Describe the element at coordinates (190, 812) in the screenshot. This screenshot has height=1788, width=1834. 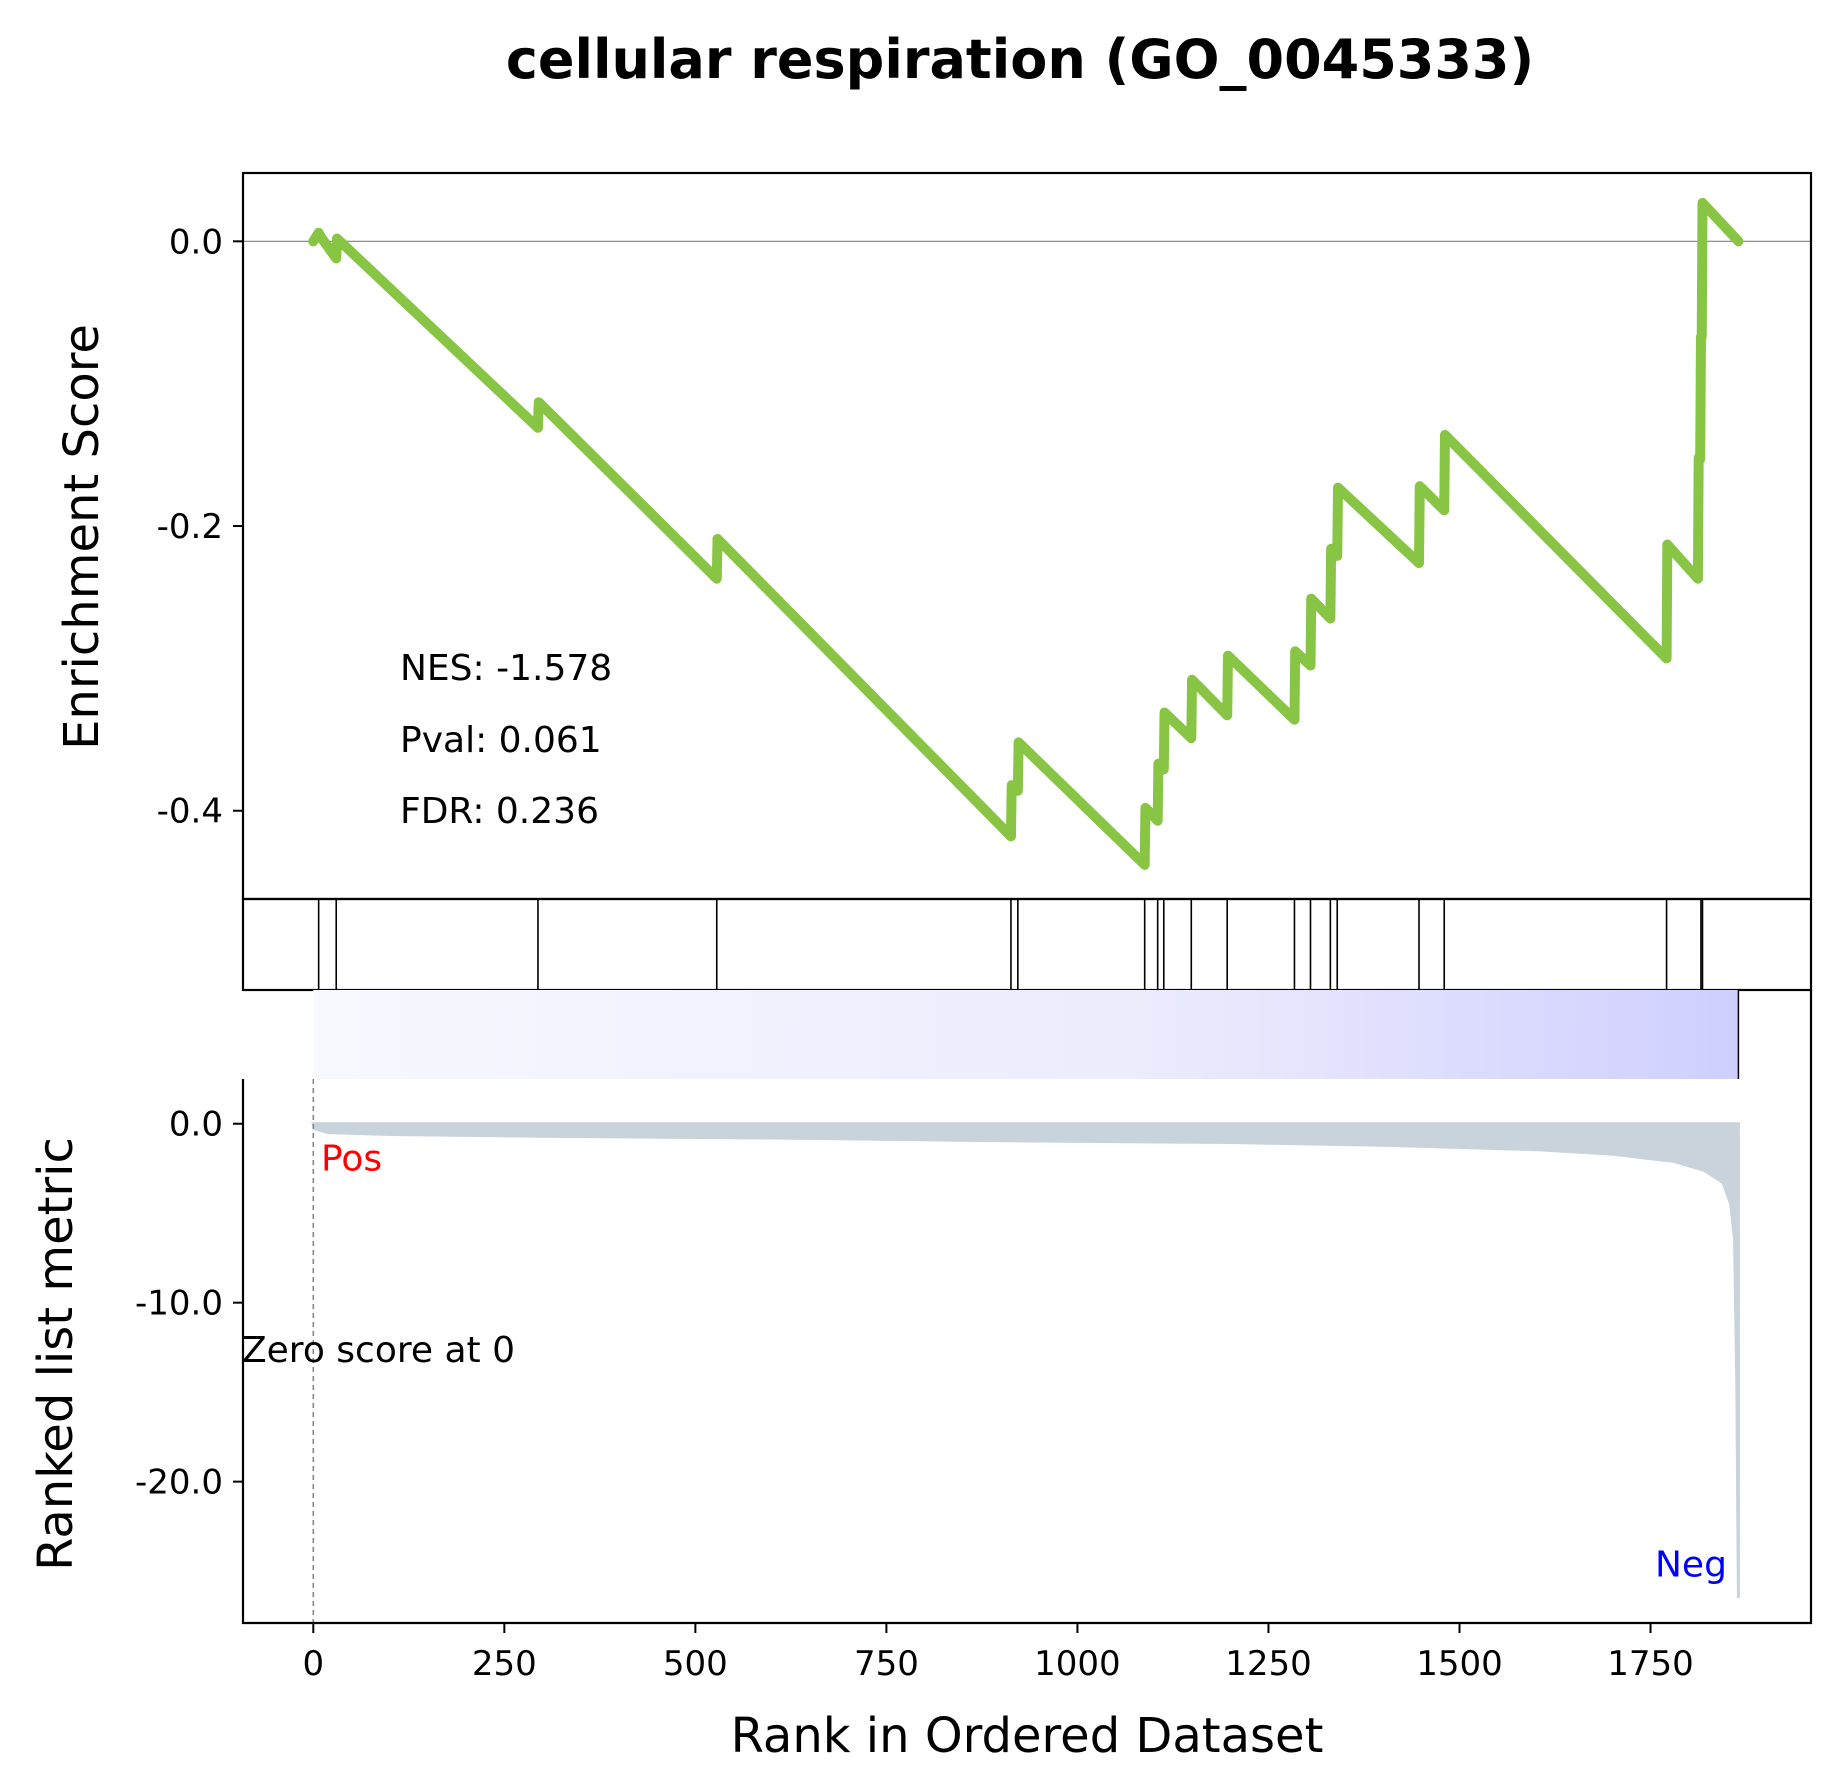
I see `es-ytick-label: -0.4` at that location.